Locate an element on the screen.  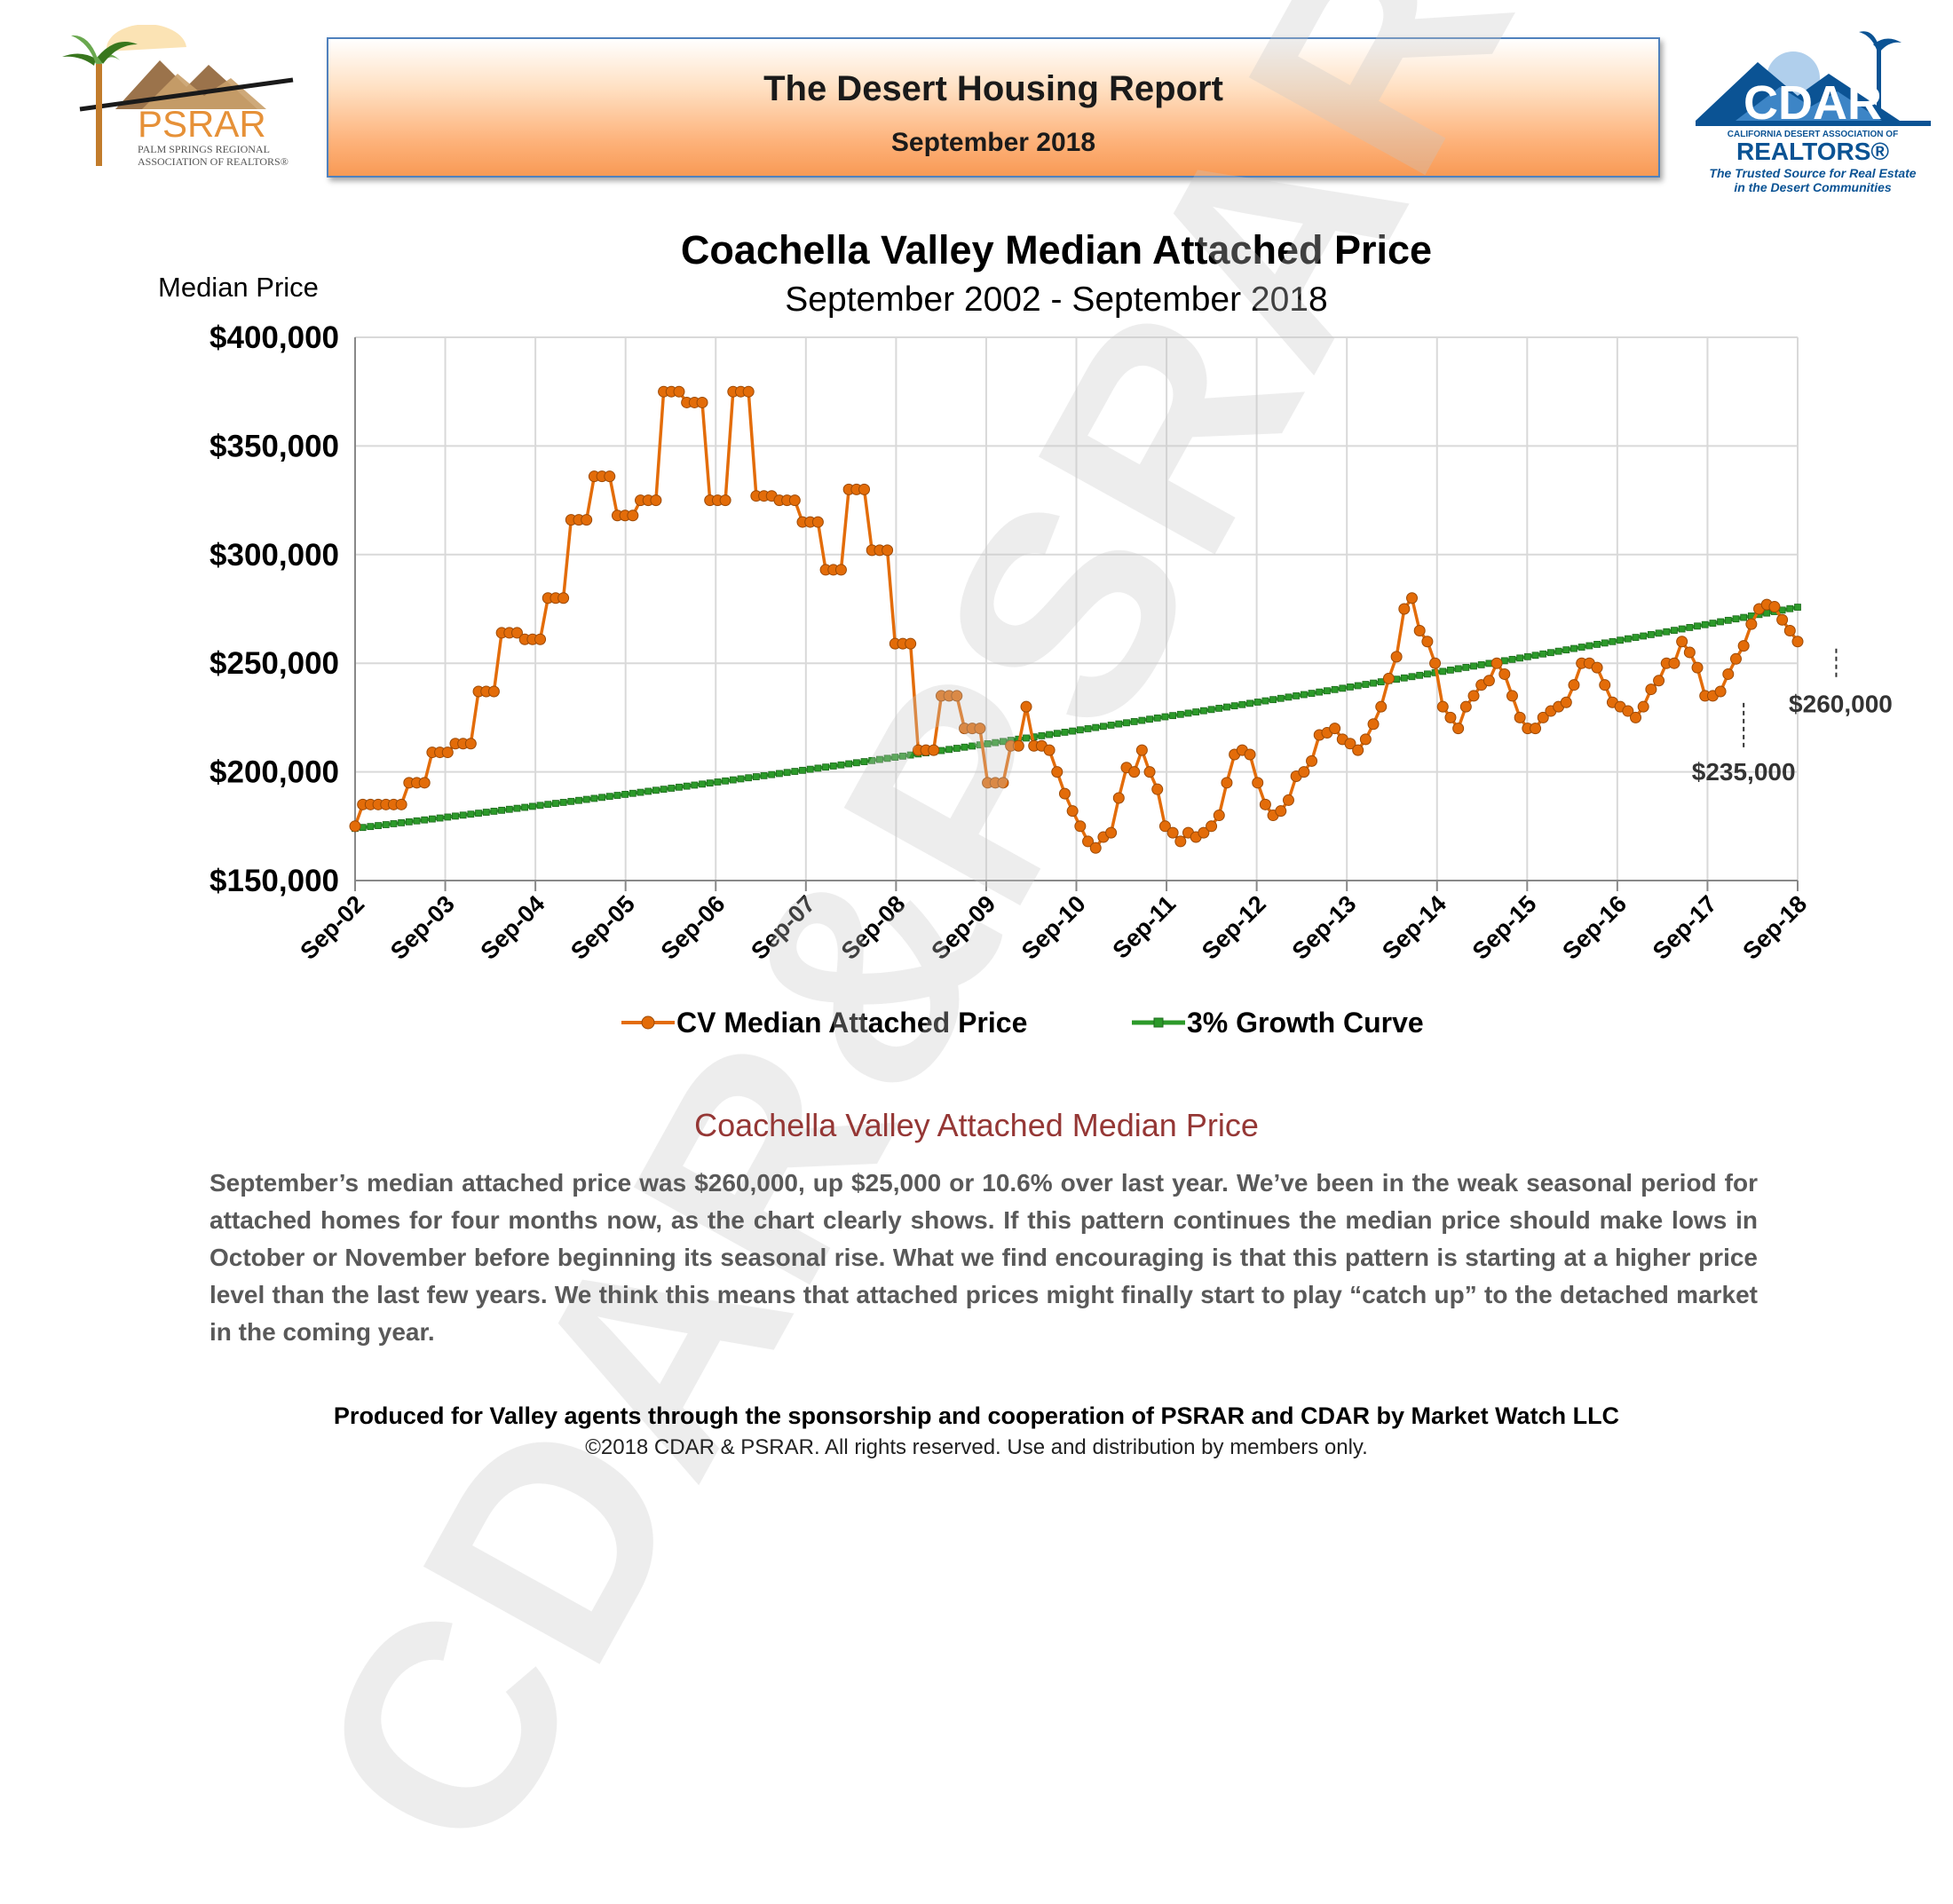
y-tick-label: $150,000 is located at coordinates (274, 881).